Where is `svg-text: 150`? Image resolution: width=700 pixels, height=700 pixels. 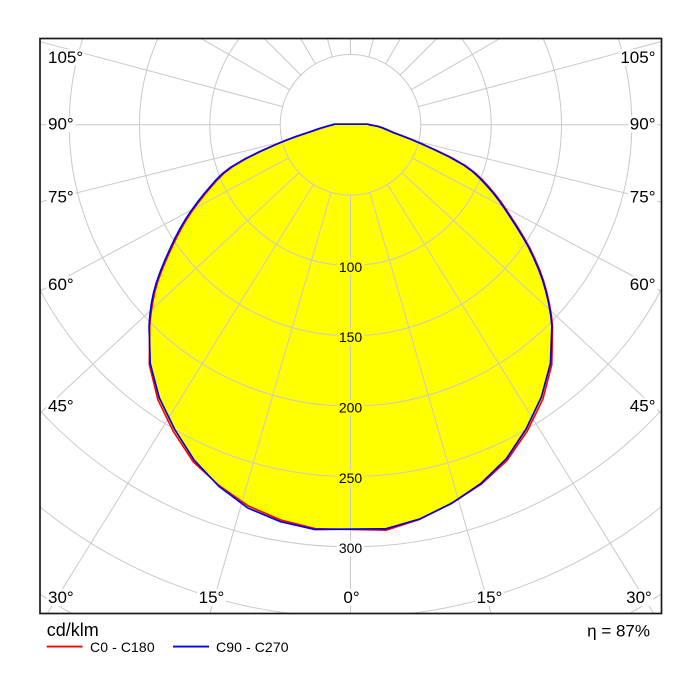
svg-text: 150 is located at coordinates (351, 337).